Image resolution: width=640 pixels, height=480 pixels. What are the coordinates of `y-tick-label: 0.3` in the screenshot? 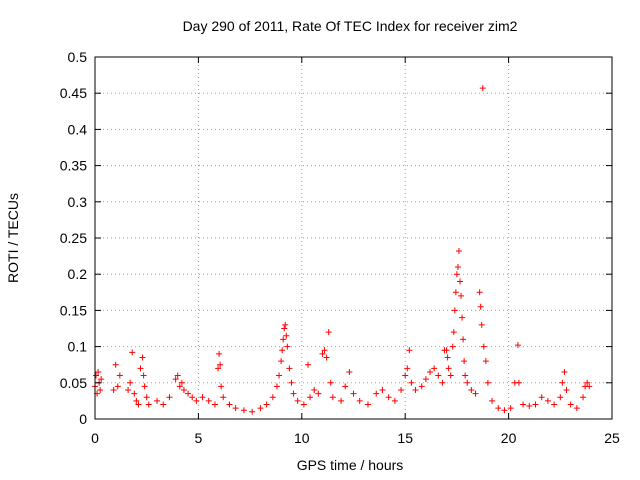 It's located at (78, 202).